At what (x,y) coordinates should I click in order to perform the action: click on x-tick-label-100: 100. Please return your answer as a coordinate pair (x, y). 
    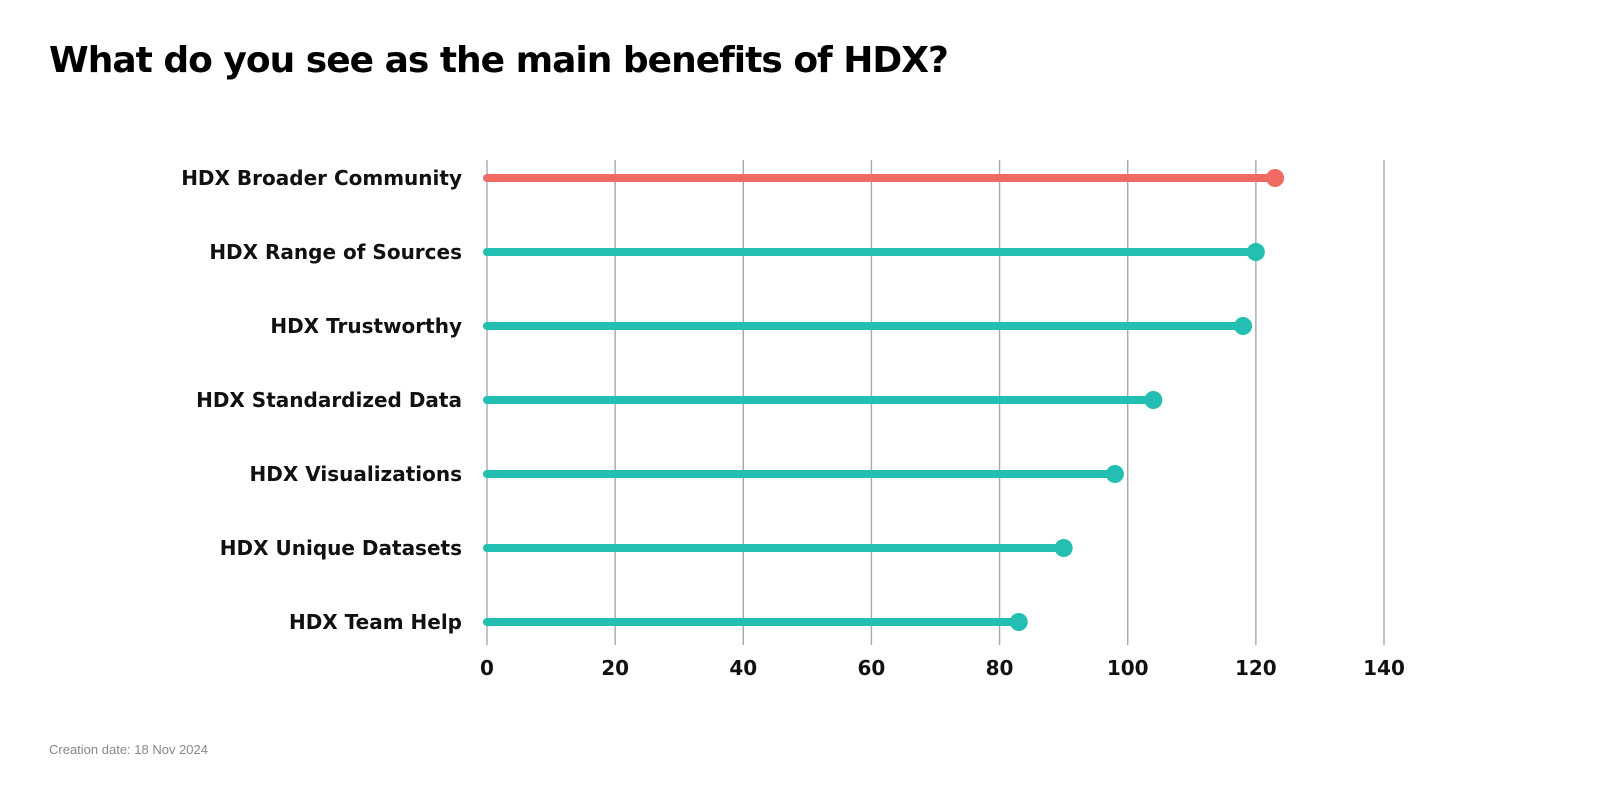
    Looking at the image, I should click on (1128, 668).